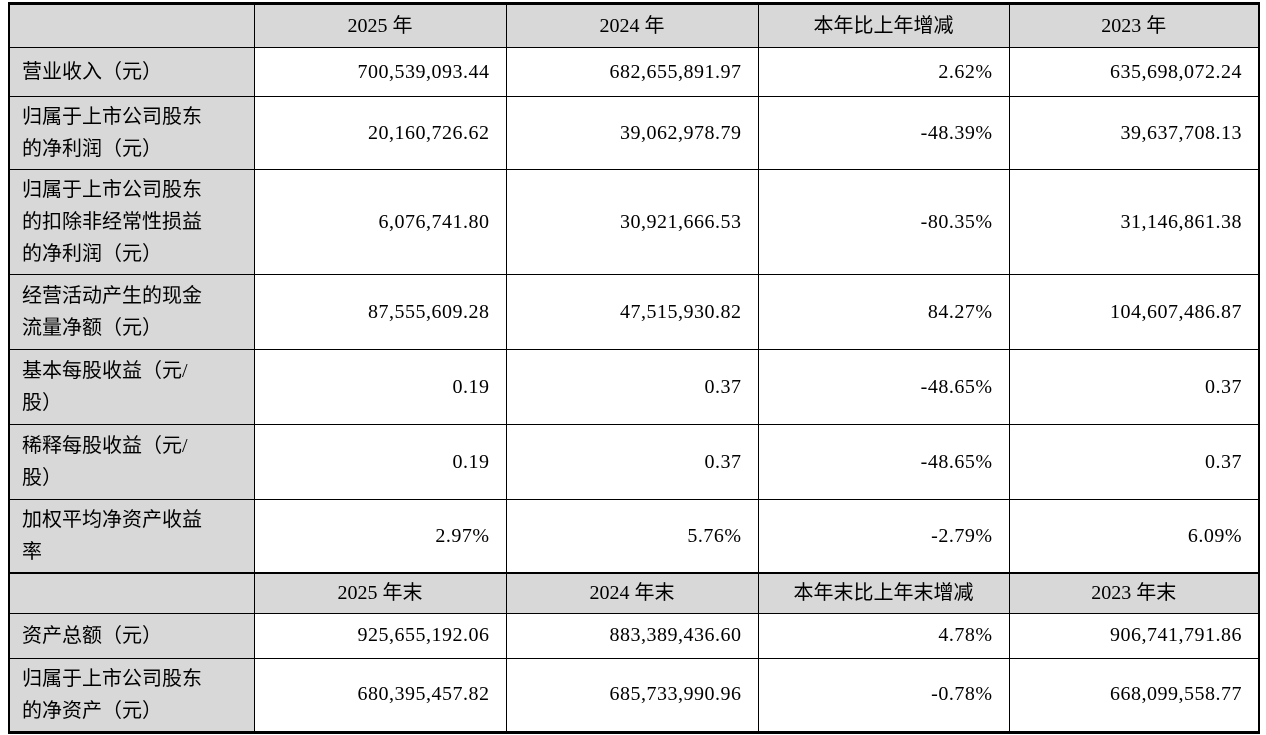 The height and width of the screenshot is (735, 1266). What do you see at coordinates (380, 312) in the screenshot?
I see `cell-value-2025: 87,555,609.28` at bounding box center [380, 312].